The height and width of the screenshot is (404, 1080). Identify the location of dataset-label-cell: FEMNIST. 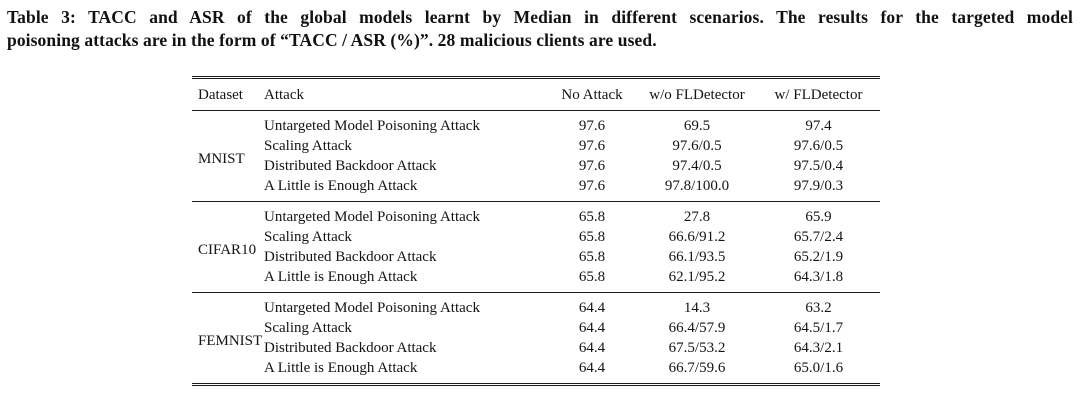
(230, 340).